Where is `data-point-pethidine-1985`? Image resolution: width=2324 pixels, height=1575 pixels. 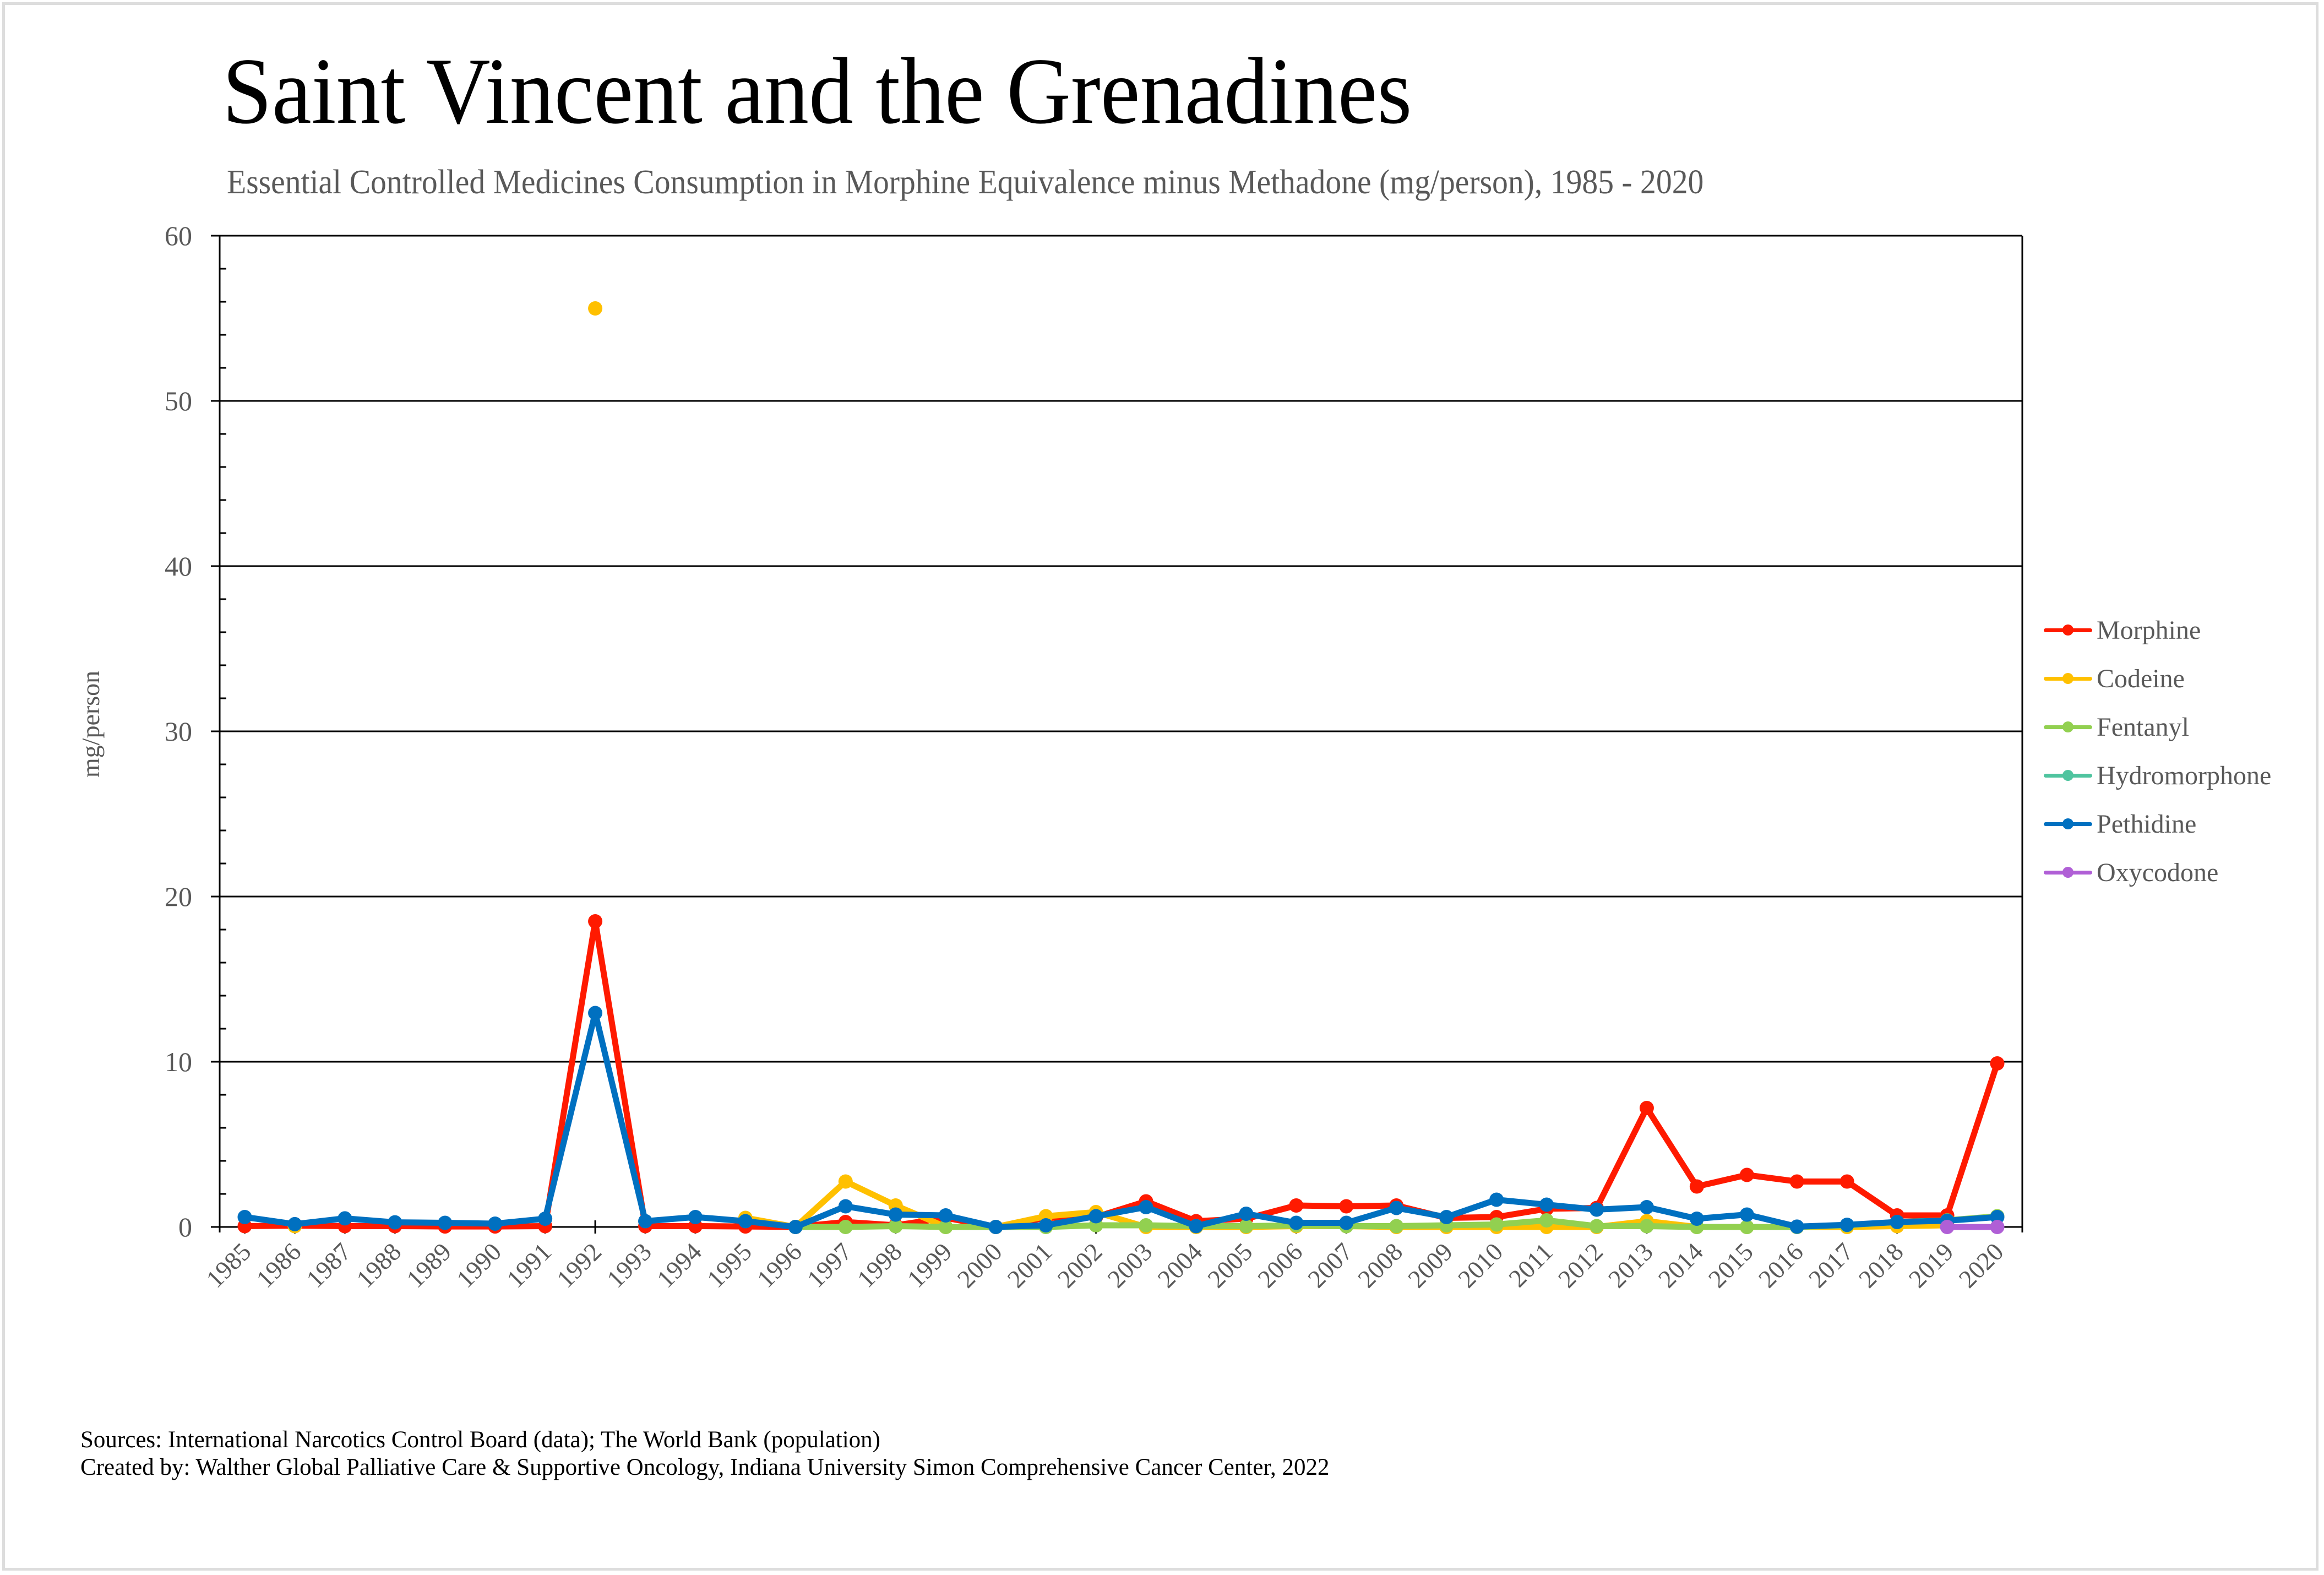 data-point-pethidine-1985 is located at coordinates (244, 1217).